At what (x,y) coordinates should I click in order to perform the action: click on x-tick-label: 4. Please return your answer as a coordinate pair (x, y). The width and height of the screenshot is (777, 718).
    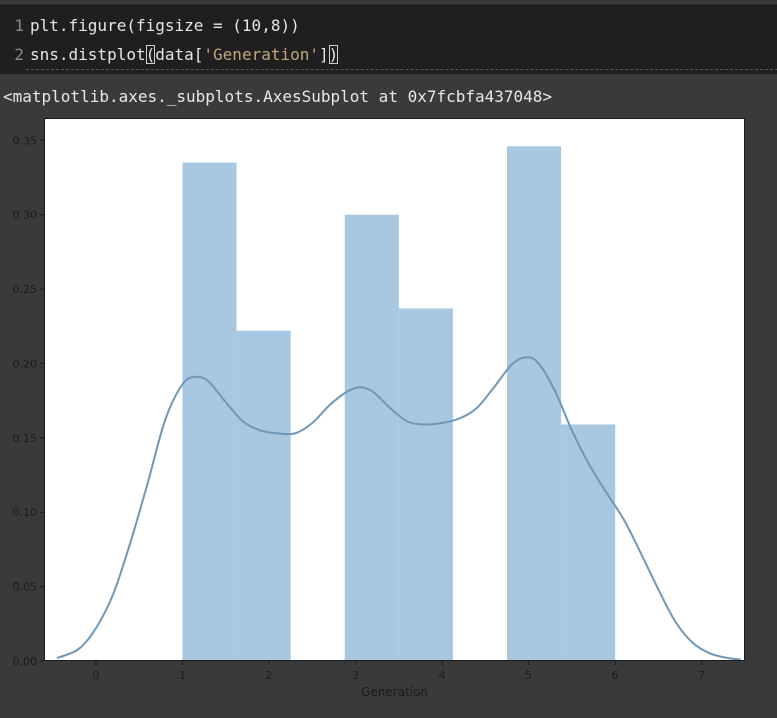
    Looking at the image, I should click on (442, 675).